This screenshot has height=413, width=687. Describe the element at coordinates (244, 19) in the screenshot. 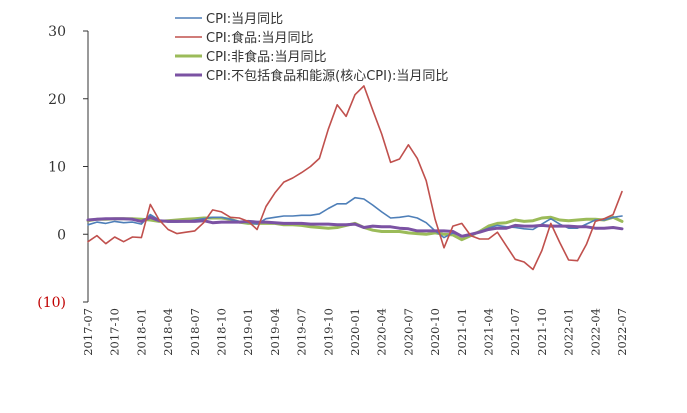

I see `legend-label-1: CPI:当月同比` at that location.